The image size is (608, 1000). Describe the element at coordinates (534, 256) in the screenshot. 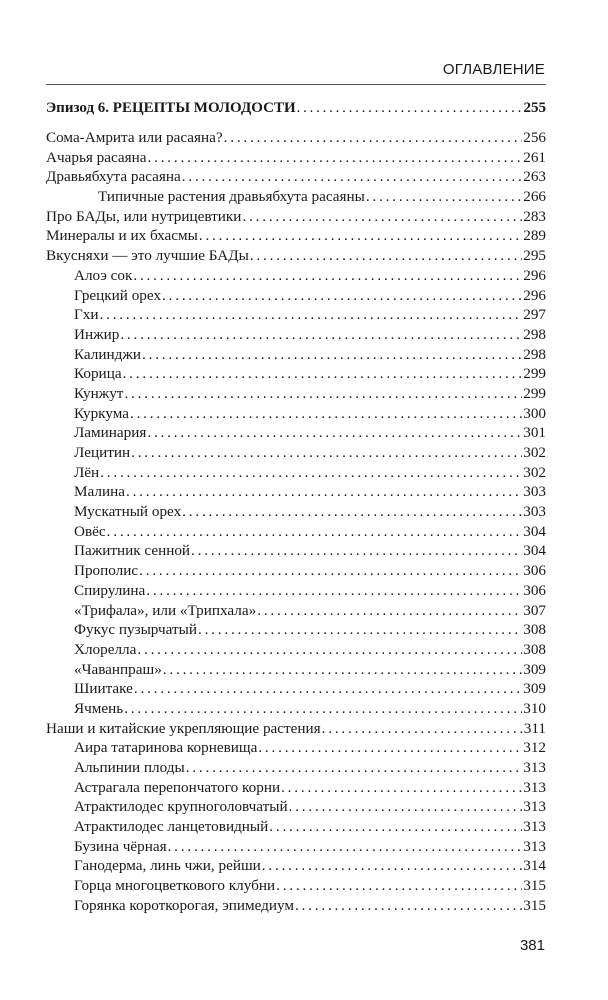

I see `toc-entry-page: 295` at that location.